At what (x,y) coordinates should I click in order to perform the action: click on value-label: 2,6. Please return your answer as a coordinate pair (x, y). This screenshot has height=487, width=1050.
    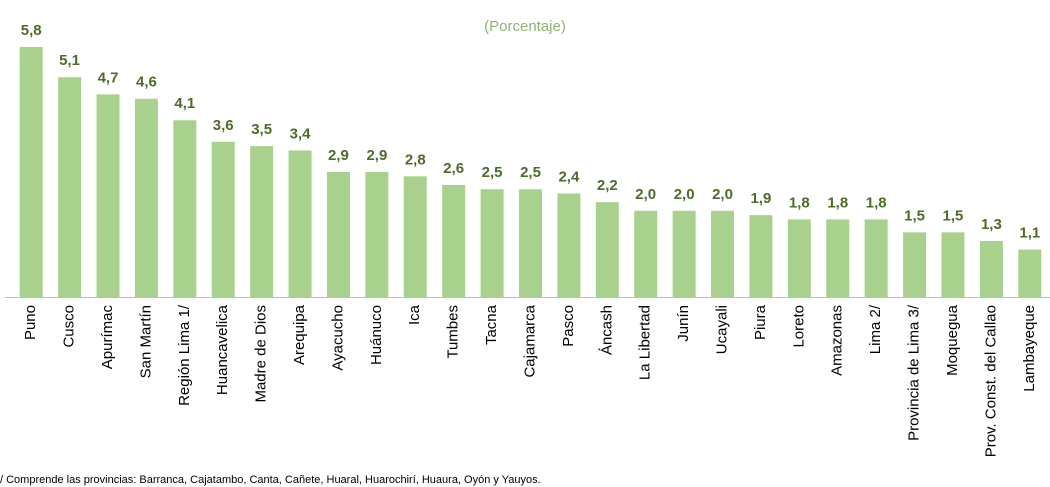
    Looking at the image, I should click on (453, 168).